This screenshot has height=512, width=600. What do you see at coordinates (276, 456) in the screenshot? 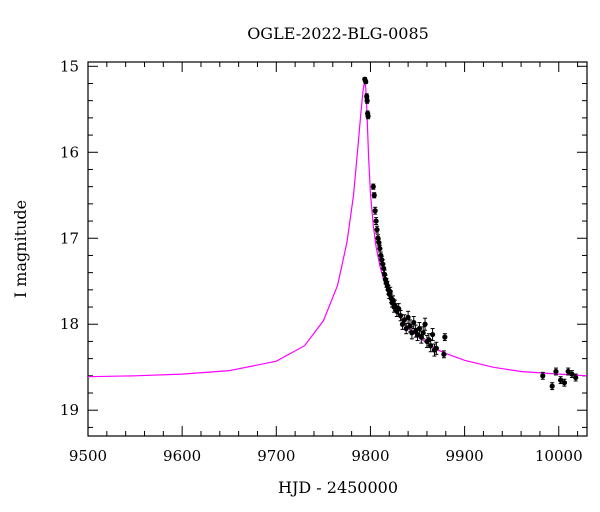
I see `x-tick-label: 9700` at bounding box center [276, 456].